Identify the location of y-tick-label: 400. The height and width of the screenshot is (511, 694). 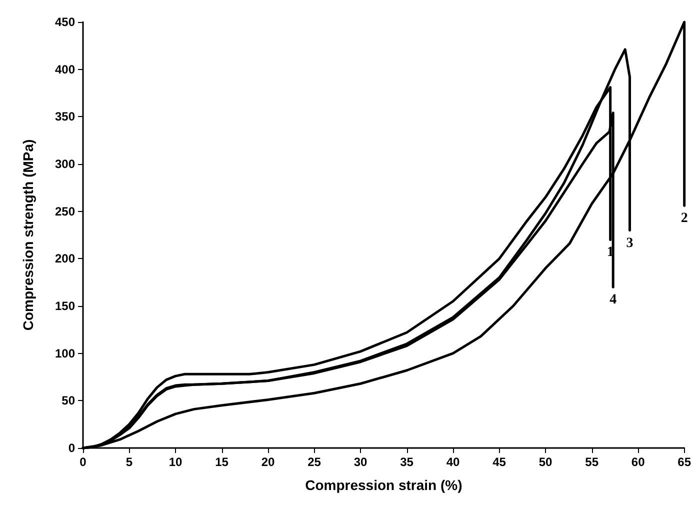
(65, 69).